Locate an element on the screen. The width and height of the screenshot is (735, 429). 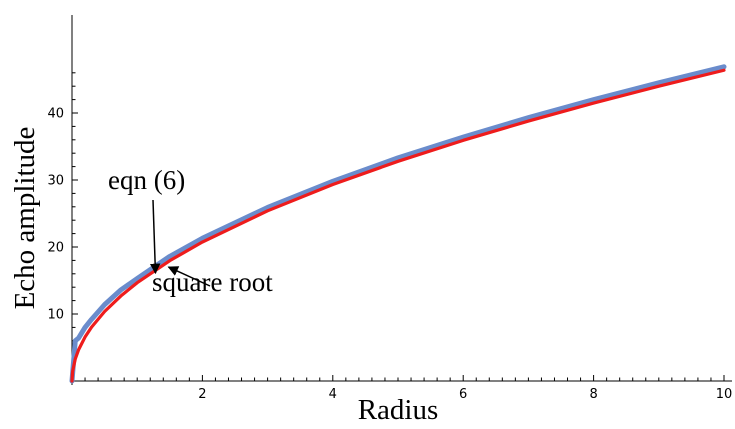
annotation-sqrt-label: square root is located at coordinates (212, 282).